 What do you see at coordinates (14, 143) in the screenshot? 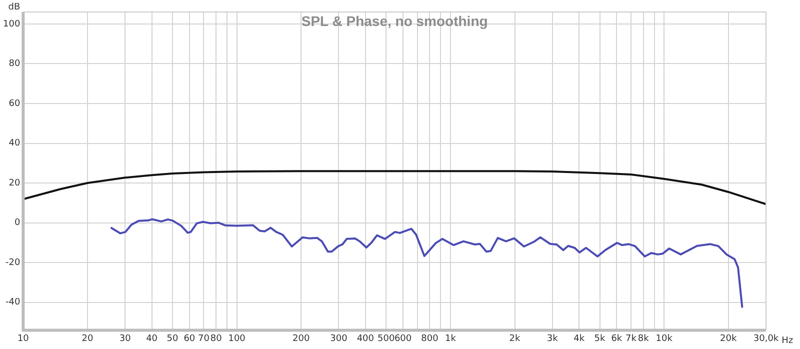
I see `y-tick-label: 40` at bounding box center [14, 143].